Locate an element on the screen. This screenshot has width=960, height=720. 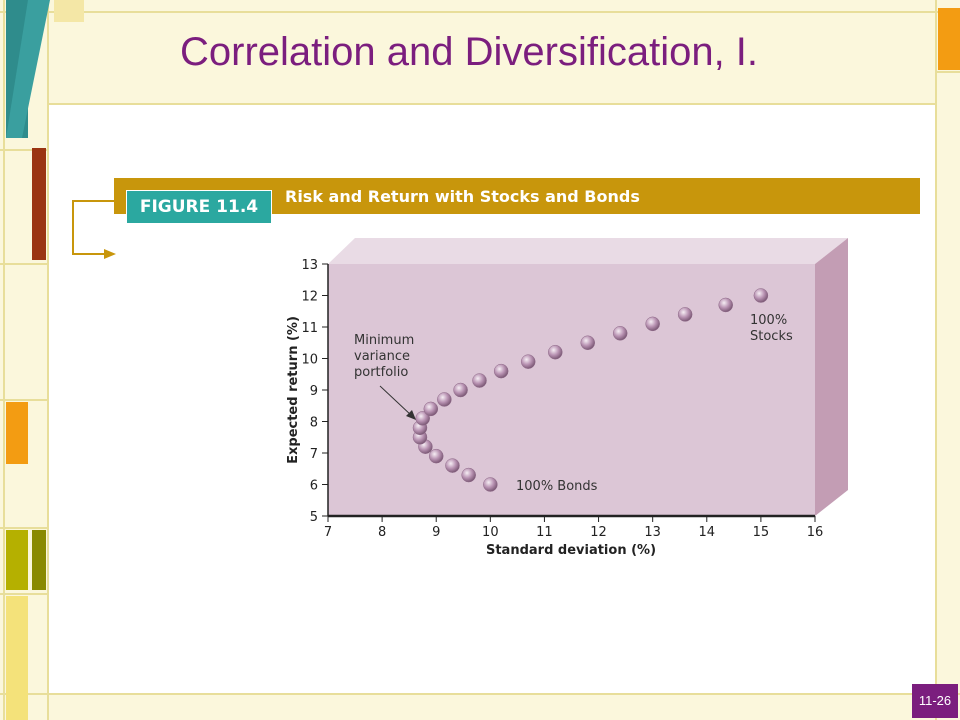
plot-top-face is located at coordinates (588, 251).